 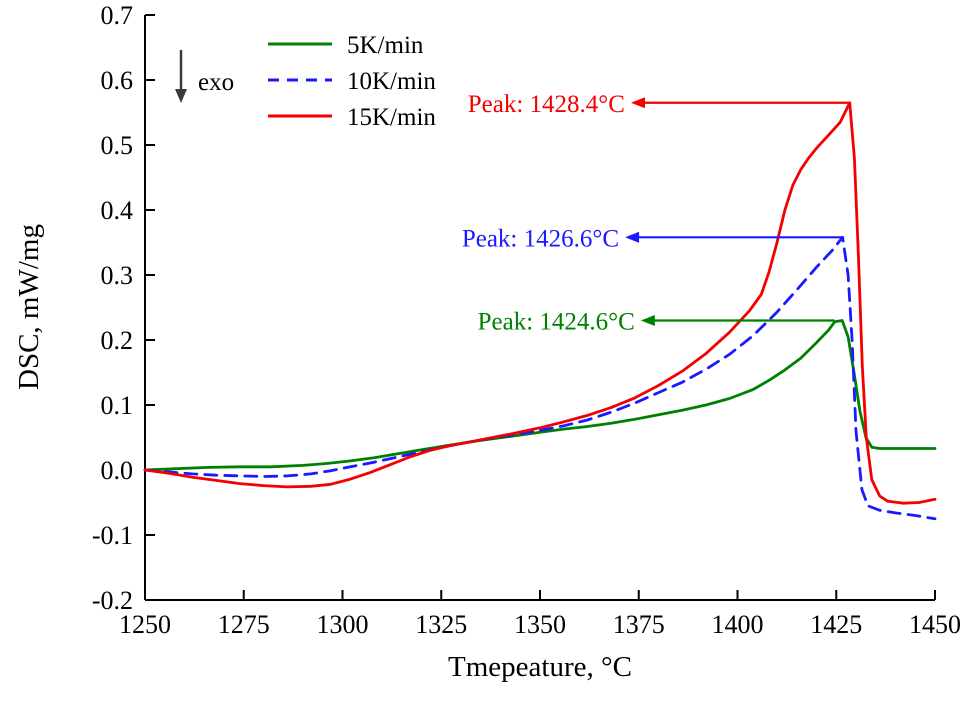 I want to click on legend-label: 5K/min, so click(x=385, y=45).